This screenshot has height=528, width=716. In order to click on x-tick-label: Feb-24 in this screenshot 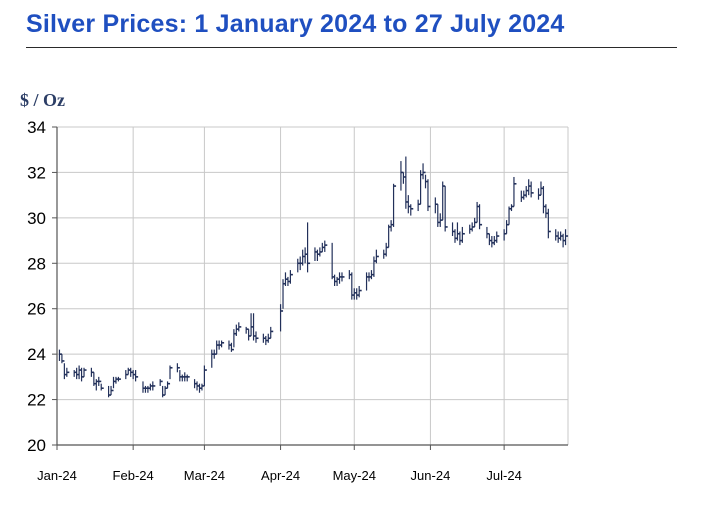, I will do `click(133, 475)`.